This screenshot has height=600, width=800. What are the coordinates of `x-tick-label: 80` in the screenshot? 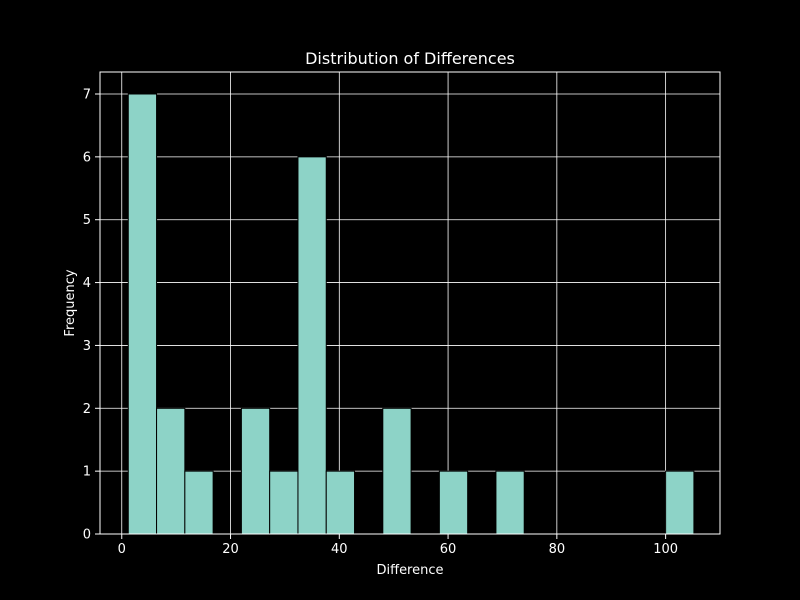 It's located at (557, 549).